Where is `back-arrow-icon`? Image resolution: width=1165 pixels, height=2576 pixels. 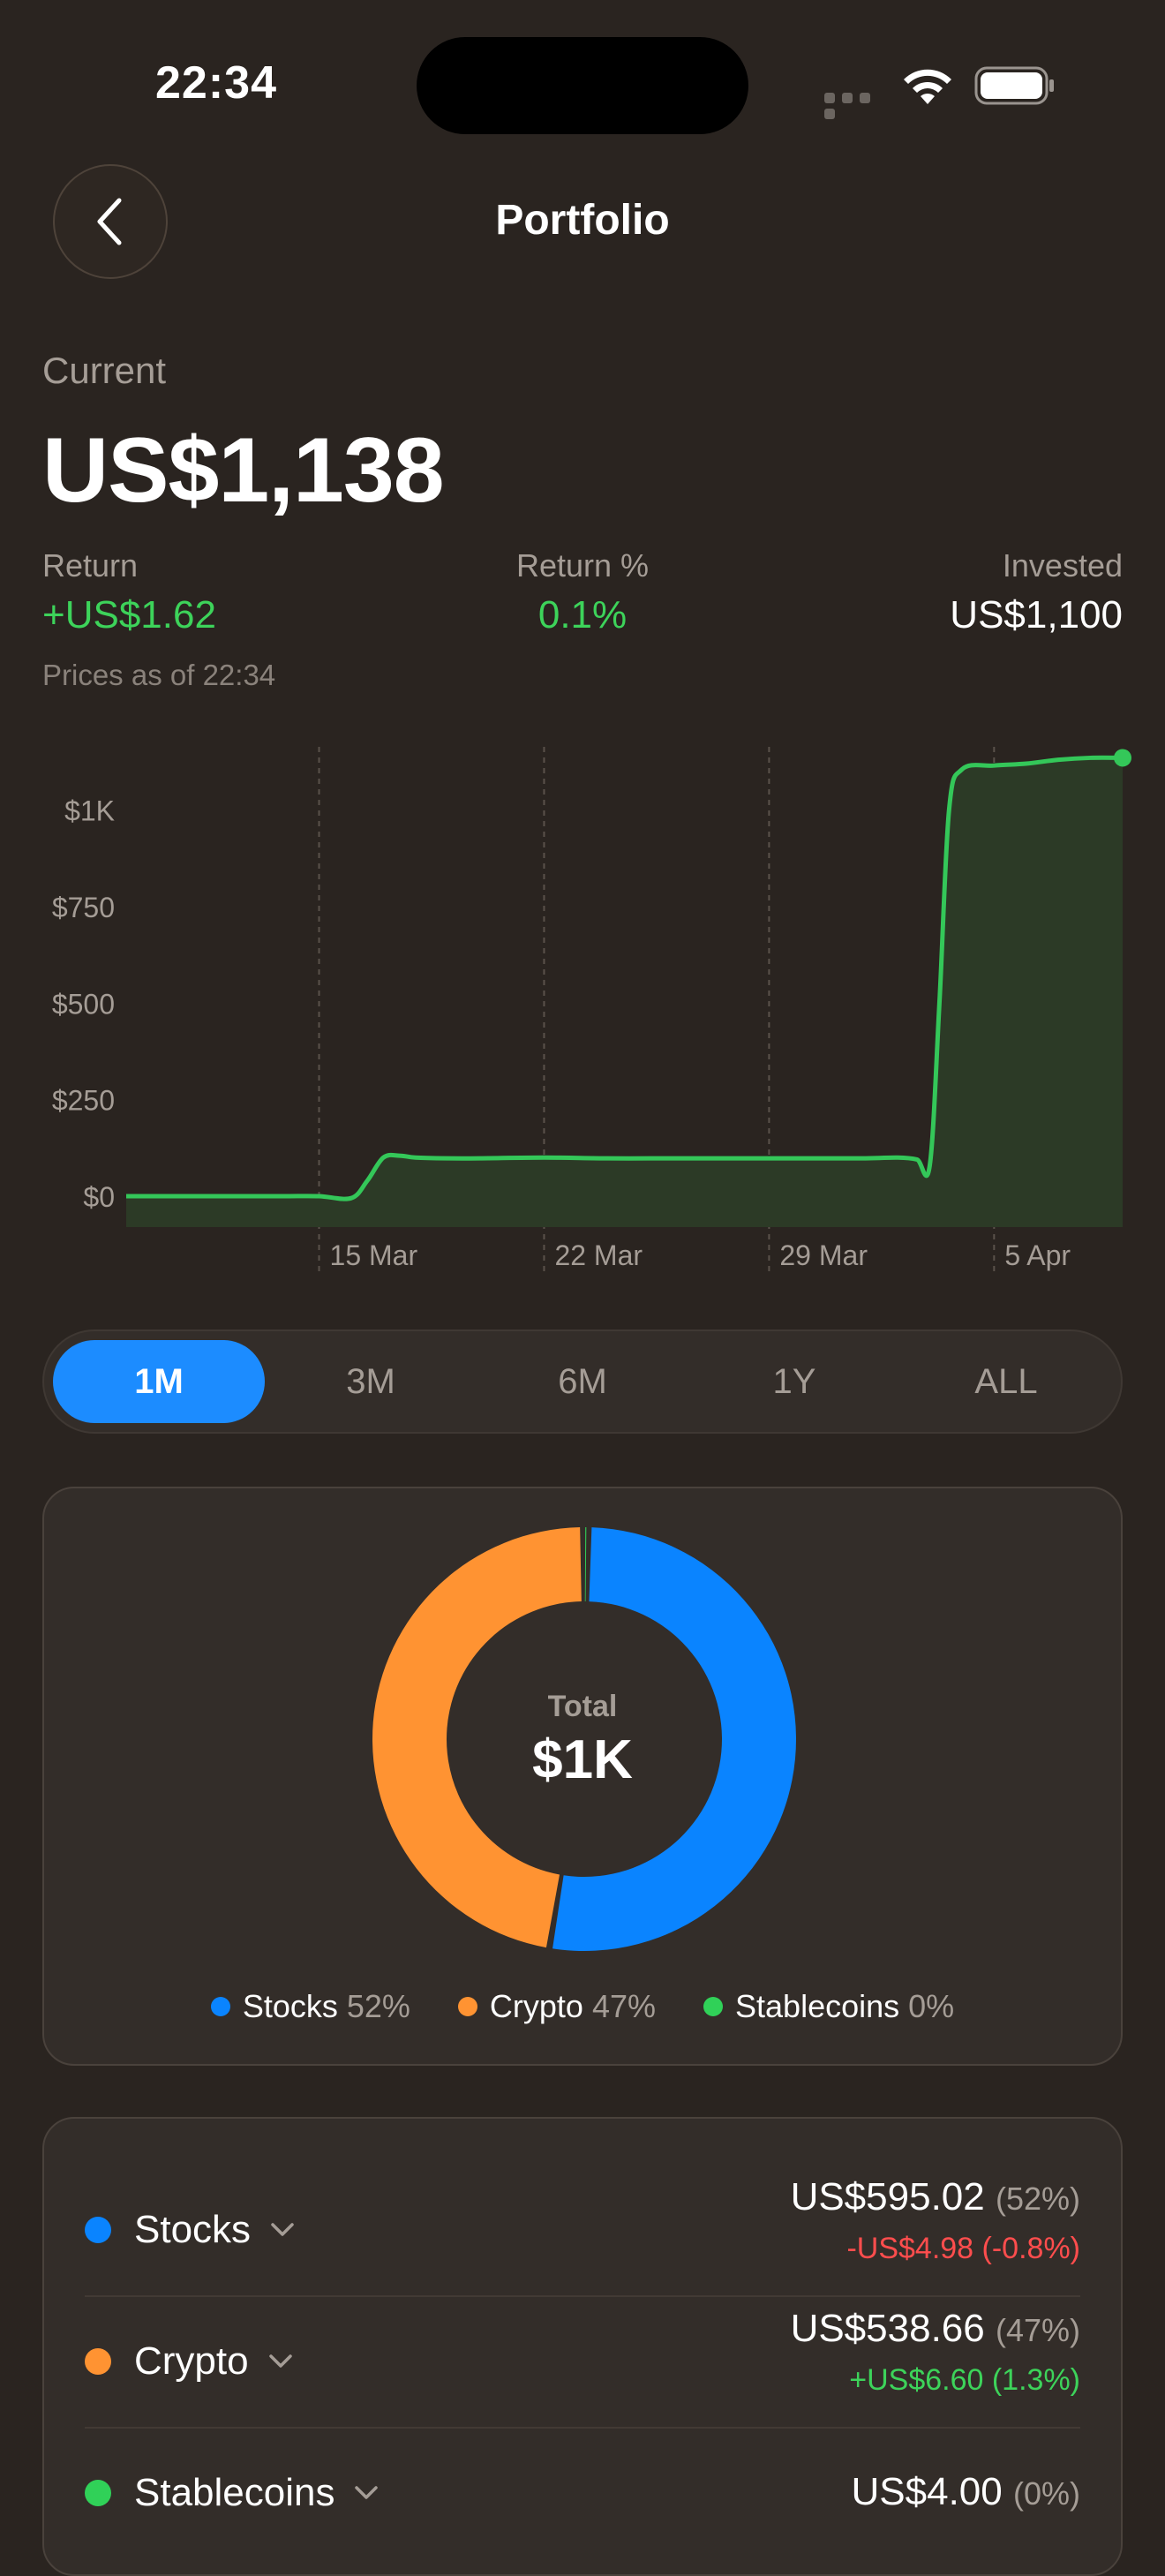 back-arrow-icon is located at coordinates (109, 222).